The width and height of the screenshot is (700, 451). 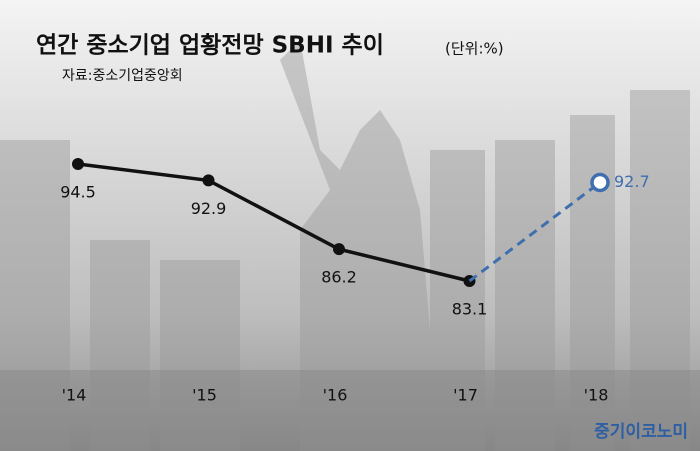 What do you see at coordinates (596, 395) in the screenshot?
I see `x-tick-label: '18` at bounding box center [596, 395].